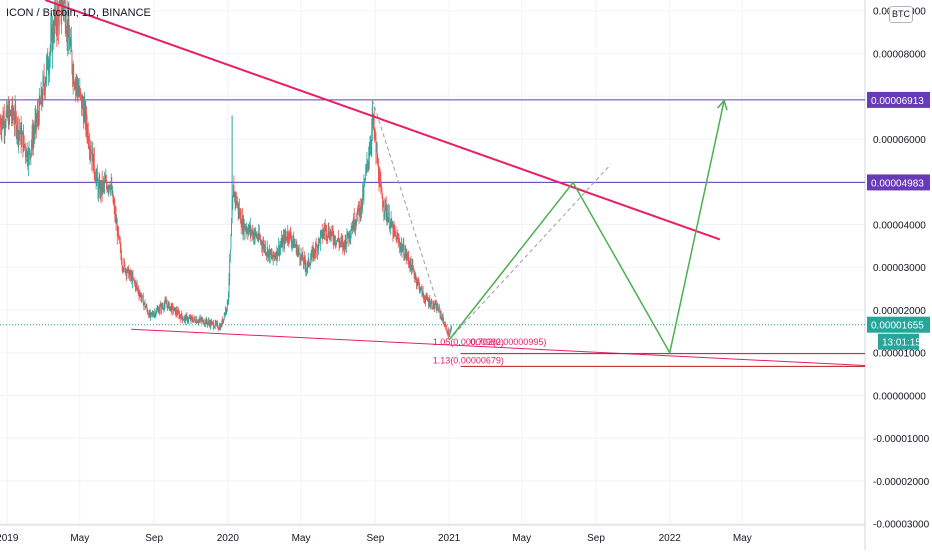  I want to click on countdown-label: 13:01:15, so click(901, 343).